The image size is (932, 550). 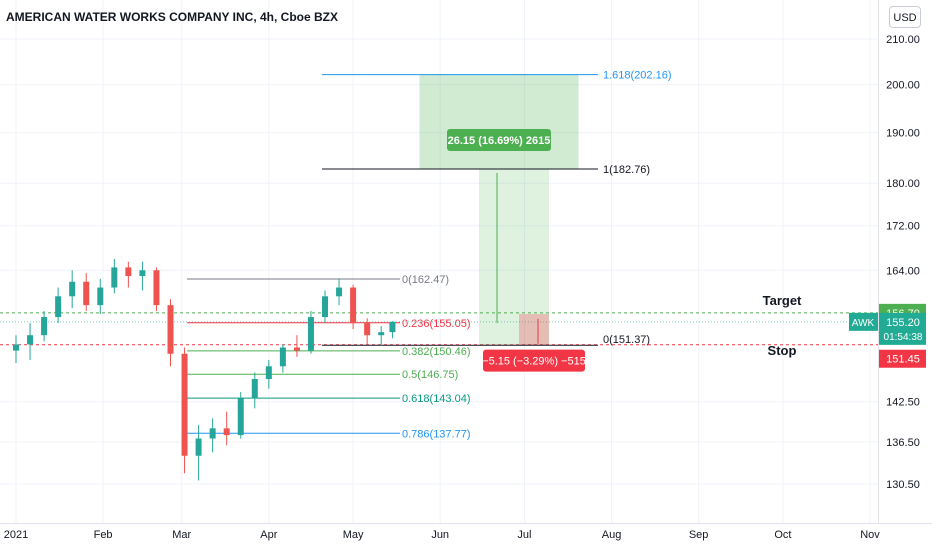 I want to click on price-axis-divider, so click(x=878, y=261).